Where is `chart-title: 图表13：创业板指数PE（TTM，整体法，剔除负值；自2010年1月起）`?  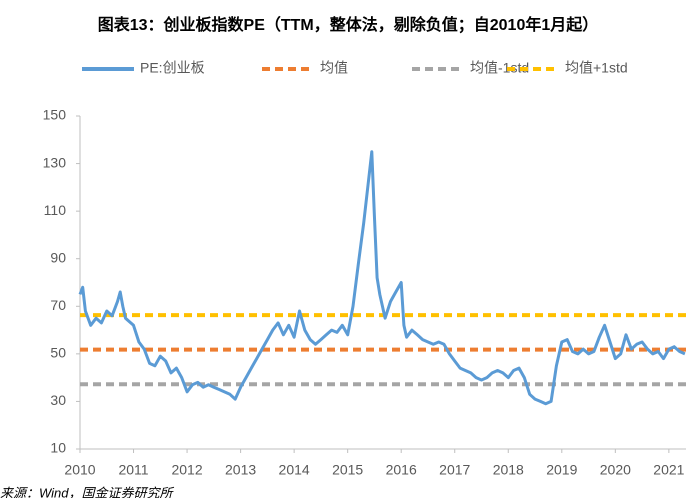
chart-title: 图表13：创业板指数PE（TTM，整体法，剔除负值；自2010年1月起） is located at coordinates (348, 24).